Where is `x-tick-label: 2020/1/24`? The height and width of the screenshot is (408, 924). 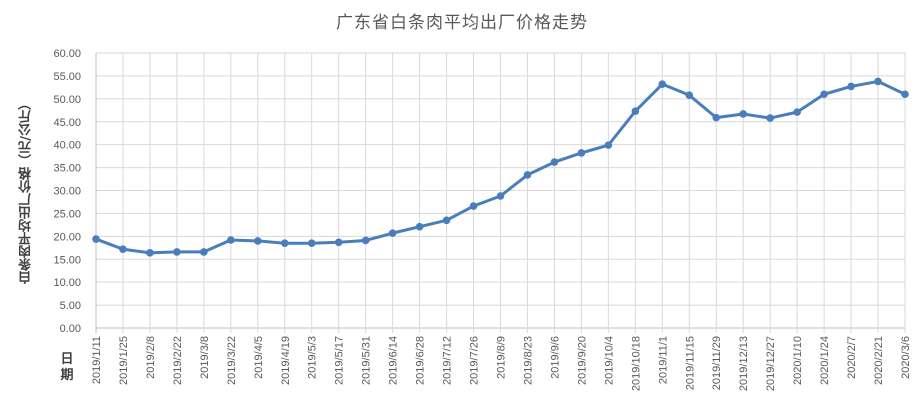 x-tick-label: 2020/1/24 is located at coordinates (825, 360).